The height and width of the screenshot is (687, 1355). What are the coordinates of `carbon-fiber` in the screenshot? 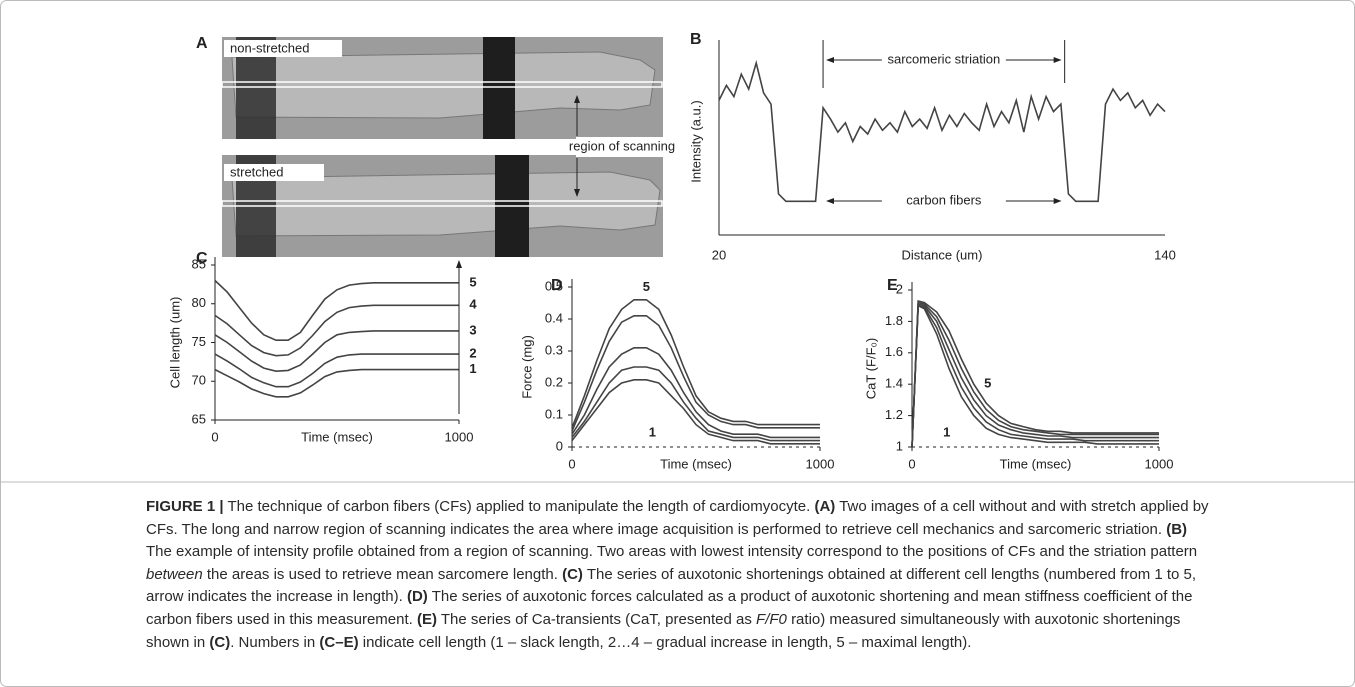 It's located at (499, 88).